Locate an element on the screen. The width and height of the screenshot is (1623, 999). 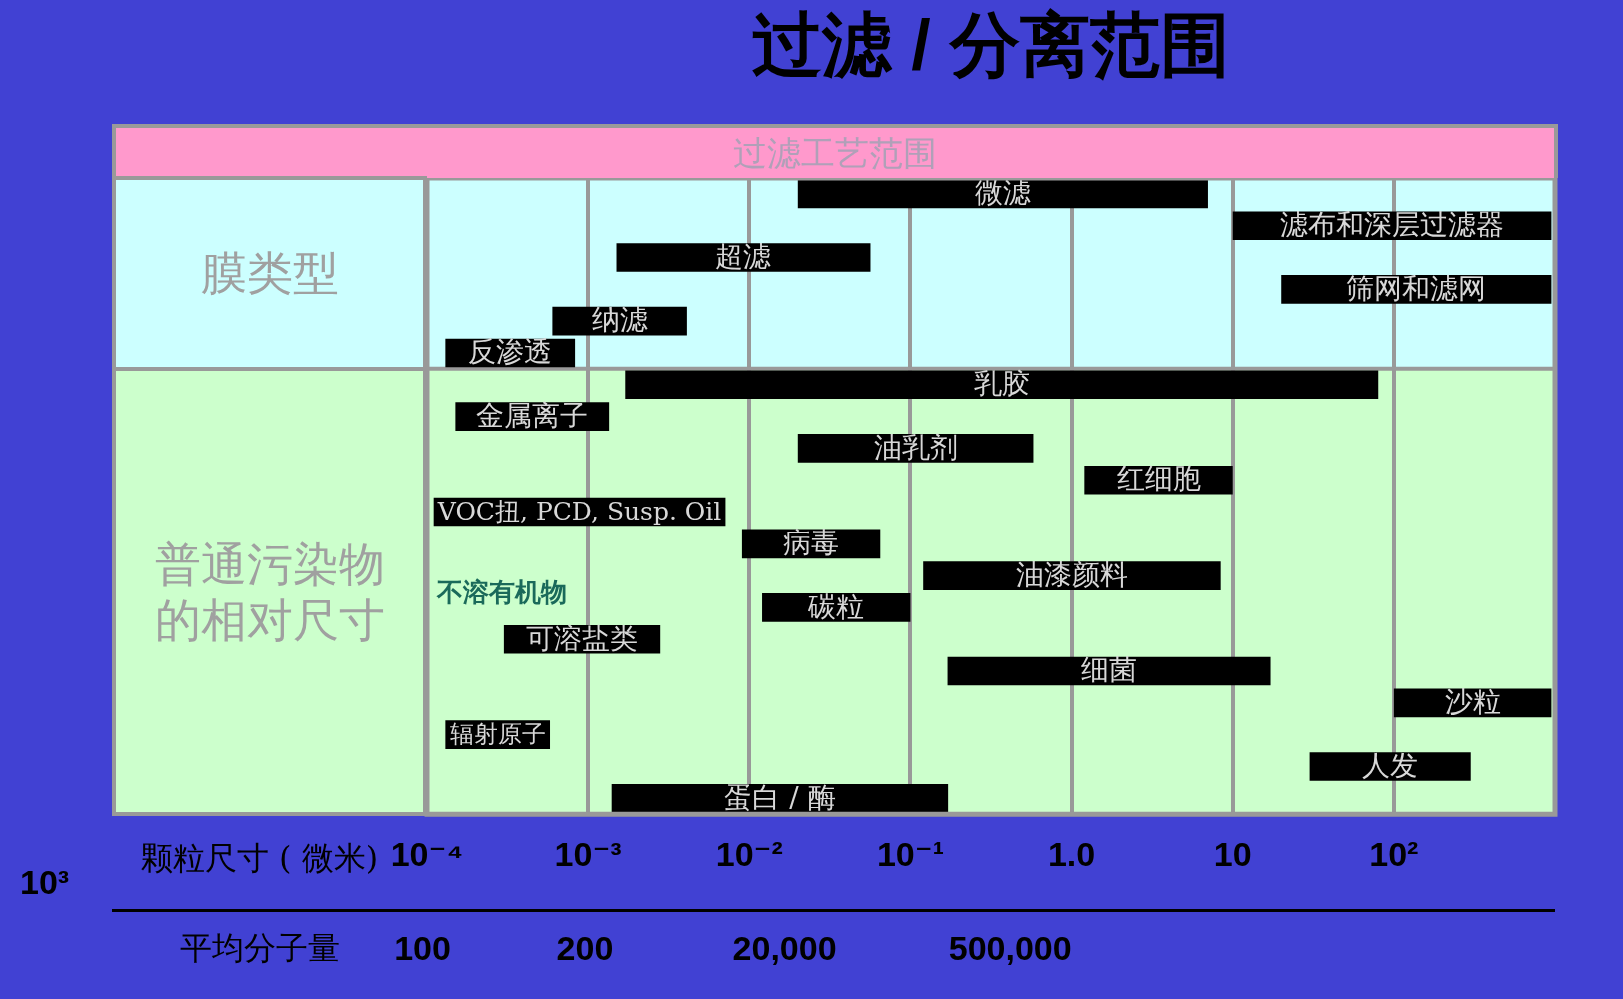
x-axis-title: 颗粒尺寸 ( 微米) is located at coordinates (259, 857).